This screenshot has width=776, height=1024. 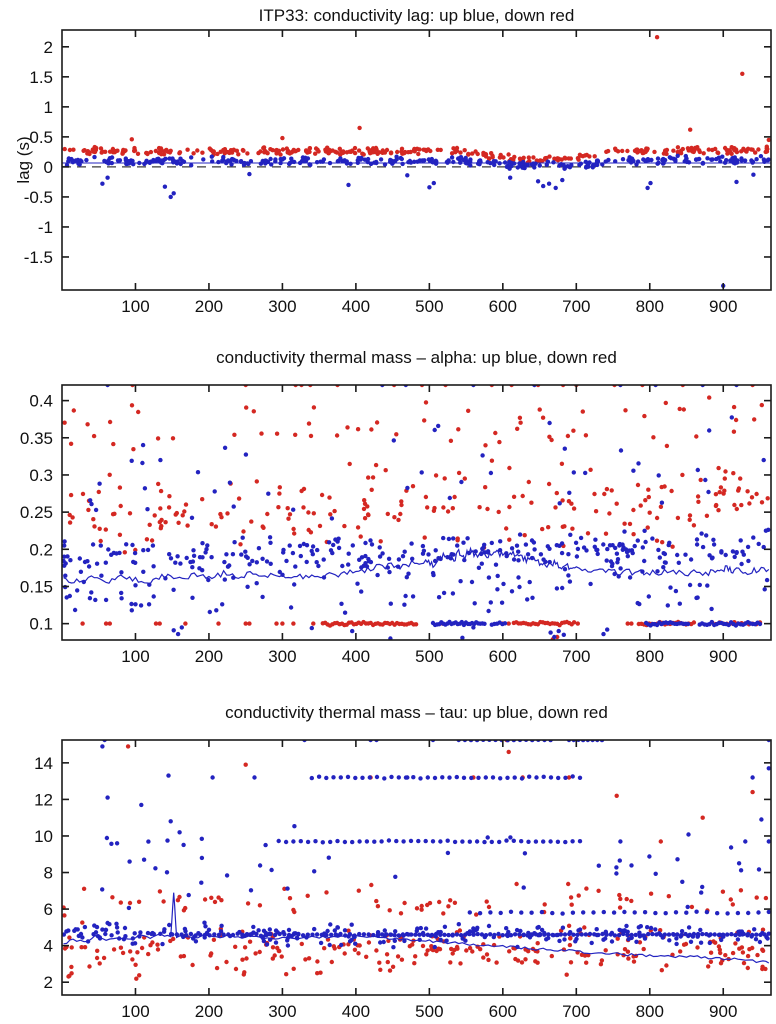 What do you see at coordinates (36, 512) in the screenshot?
I see `y-tick-label: 0.25` at bounding box center [36, 512].